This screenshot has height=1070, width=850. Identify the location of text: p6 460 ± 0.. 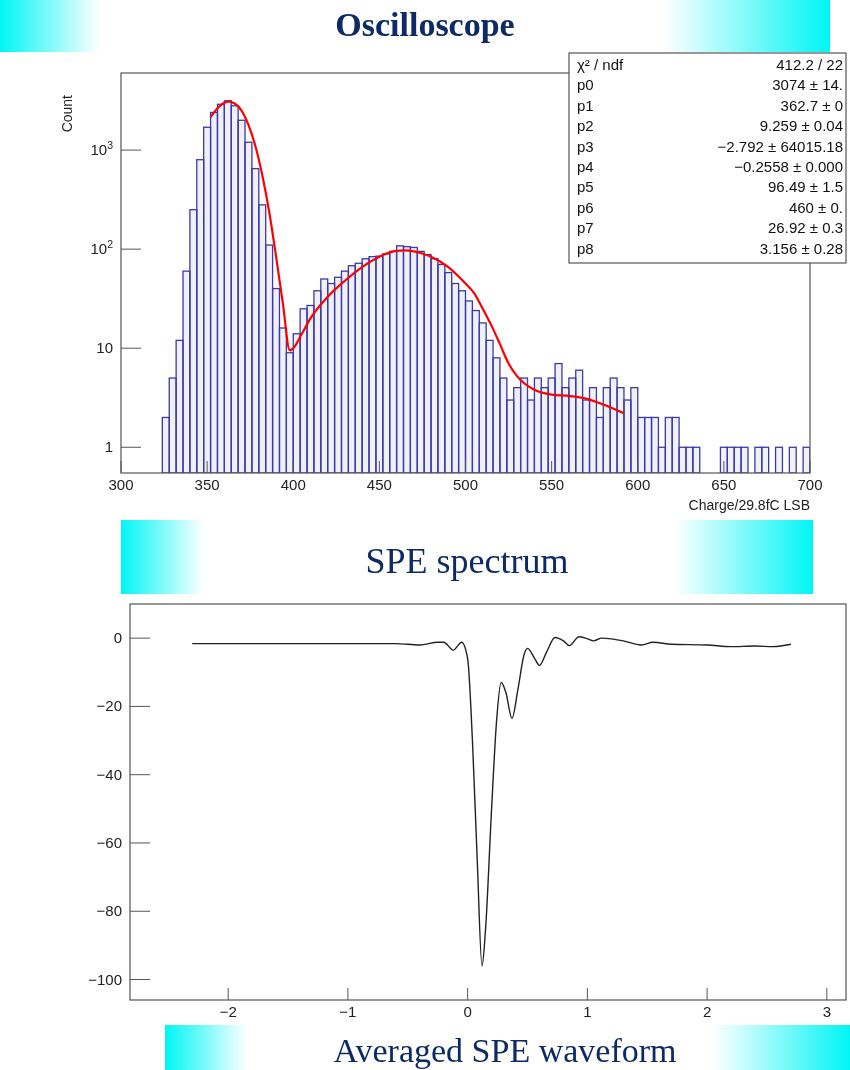
(710, 207).